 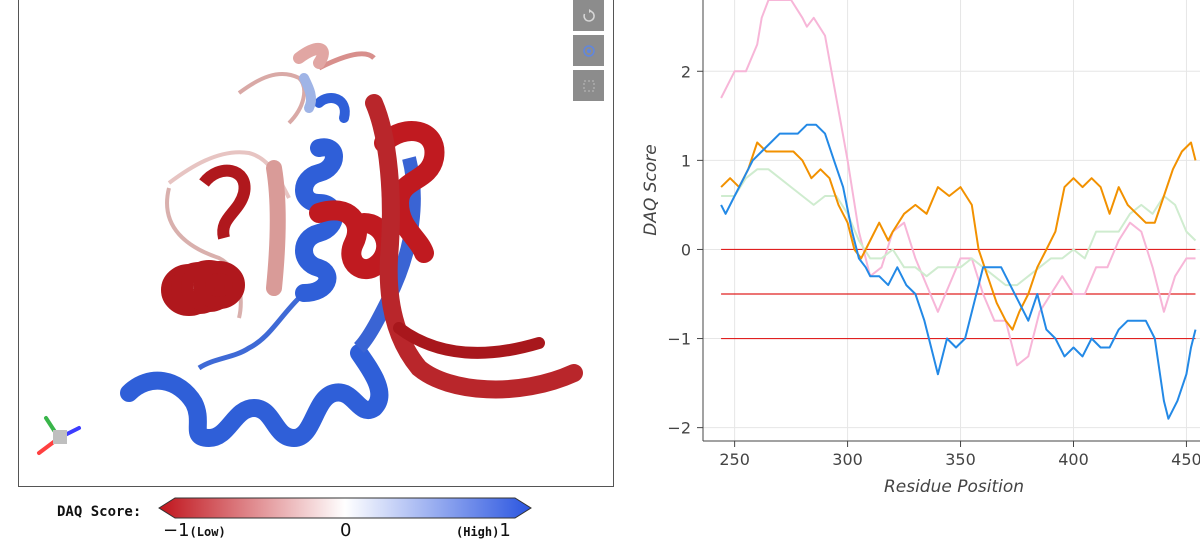 I want to click on x-axis-title: Residue Position, so click(x=954, y=487).